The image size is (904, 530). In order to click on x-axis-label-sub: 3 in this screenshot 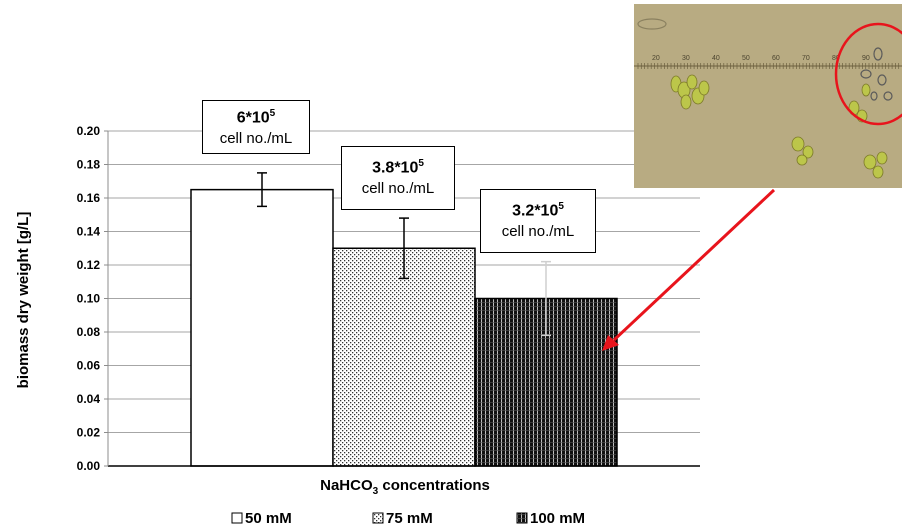, I will do `click(376, 491)`.